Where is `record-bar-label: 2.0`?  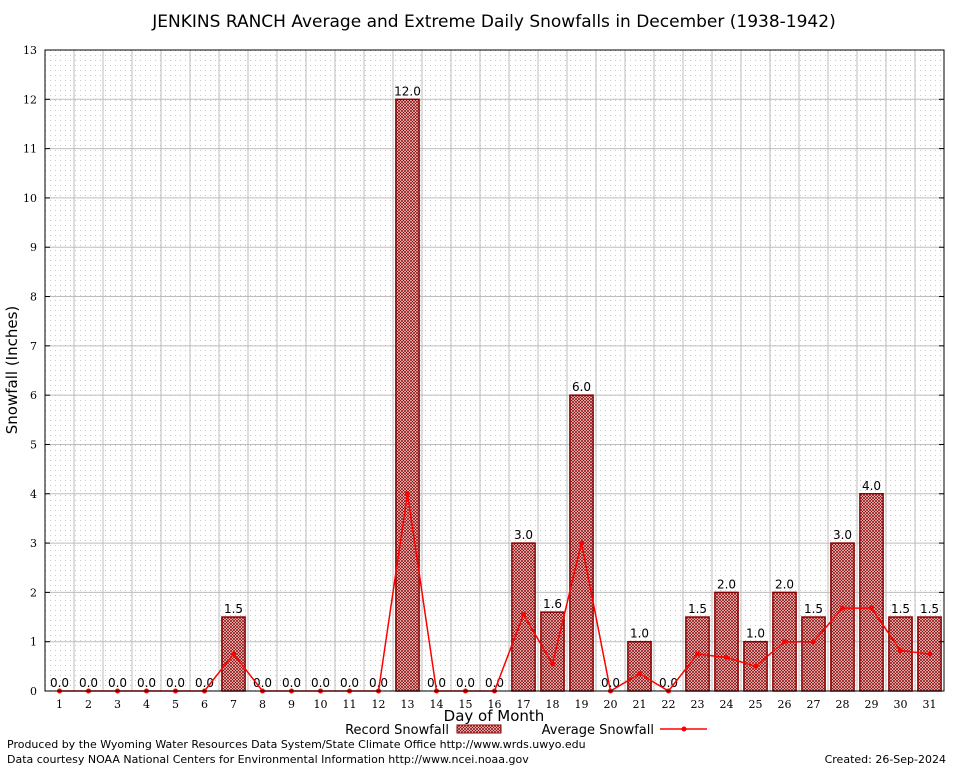 record-bar-label: 2.0 is located at coordinates (784, 584).